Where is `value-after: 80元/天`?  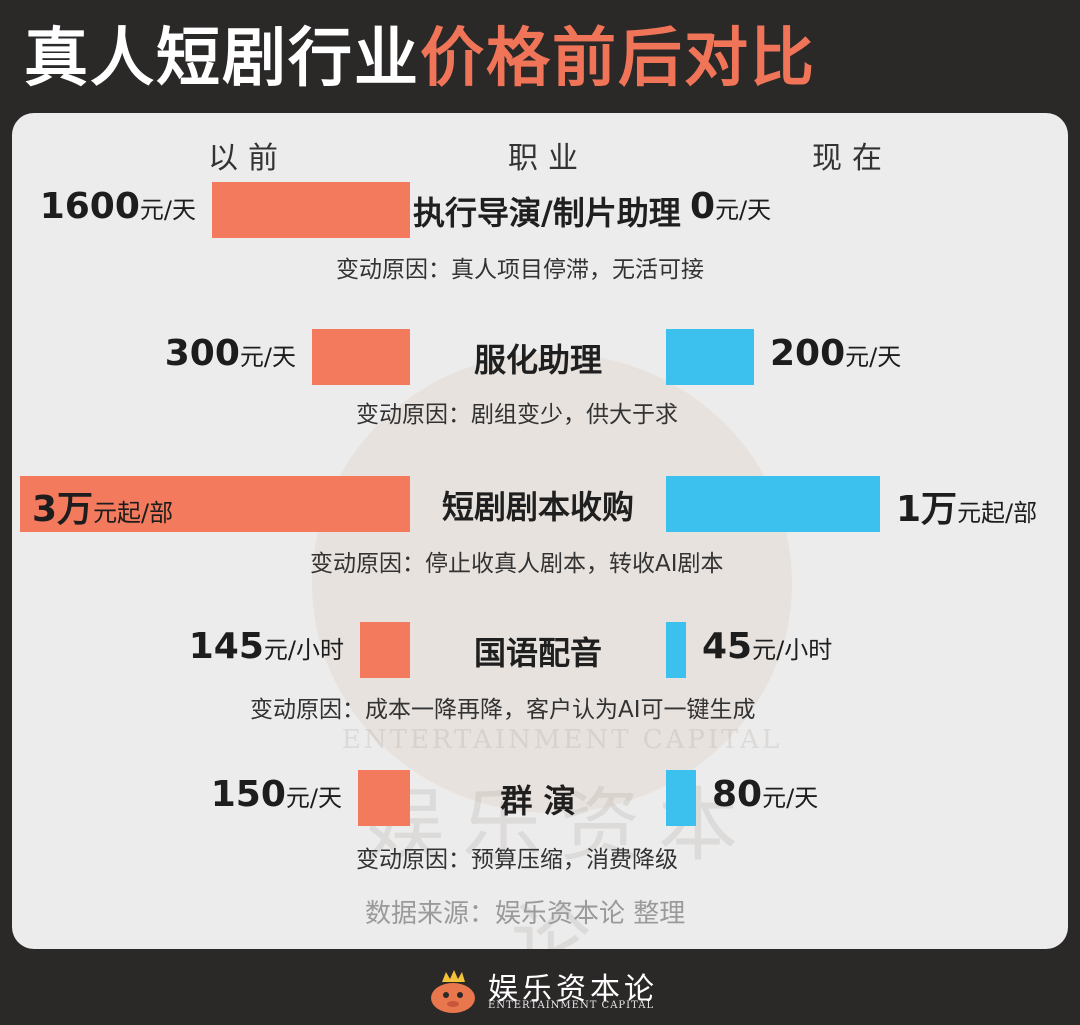
value-after: 80元/天 is located at coordinates (765, 794).